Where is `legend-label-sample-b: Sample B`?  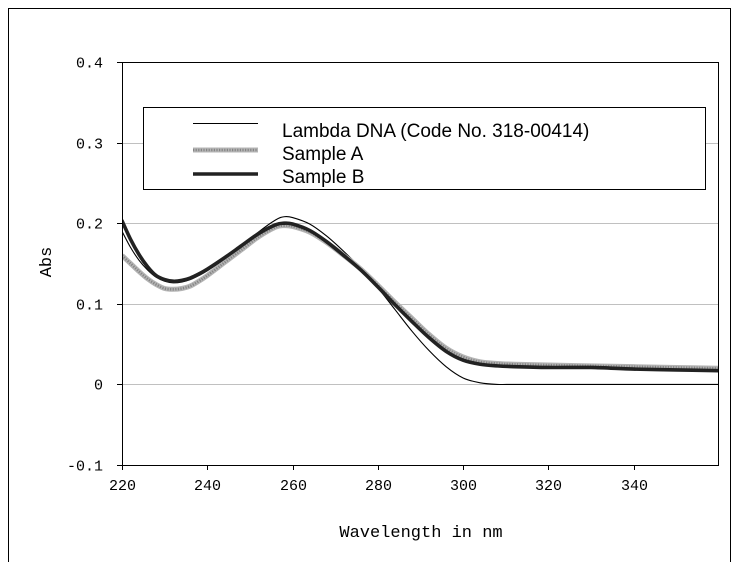 legend-label-sample-b: Sample B is located at coordinates (323, 177).